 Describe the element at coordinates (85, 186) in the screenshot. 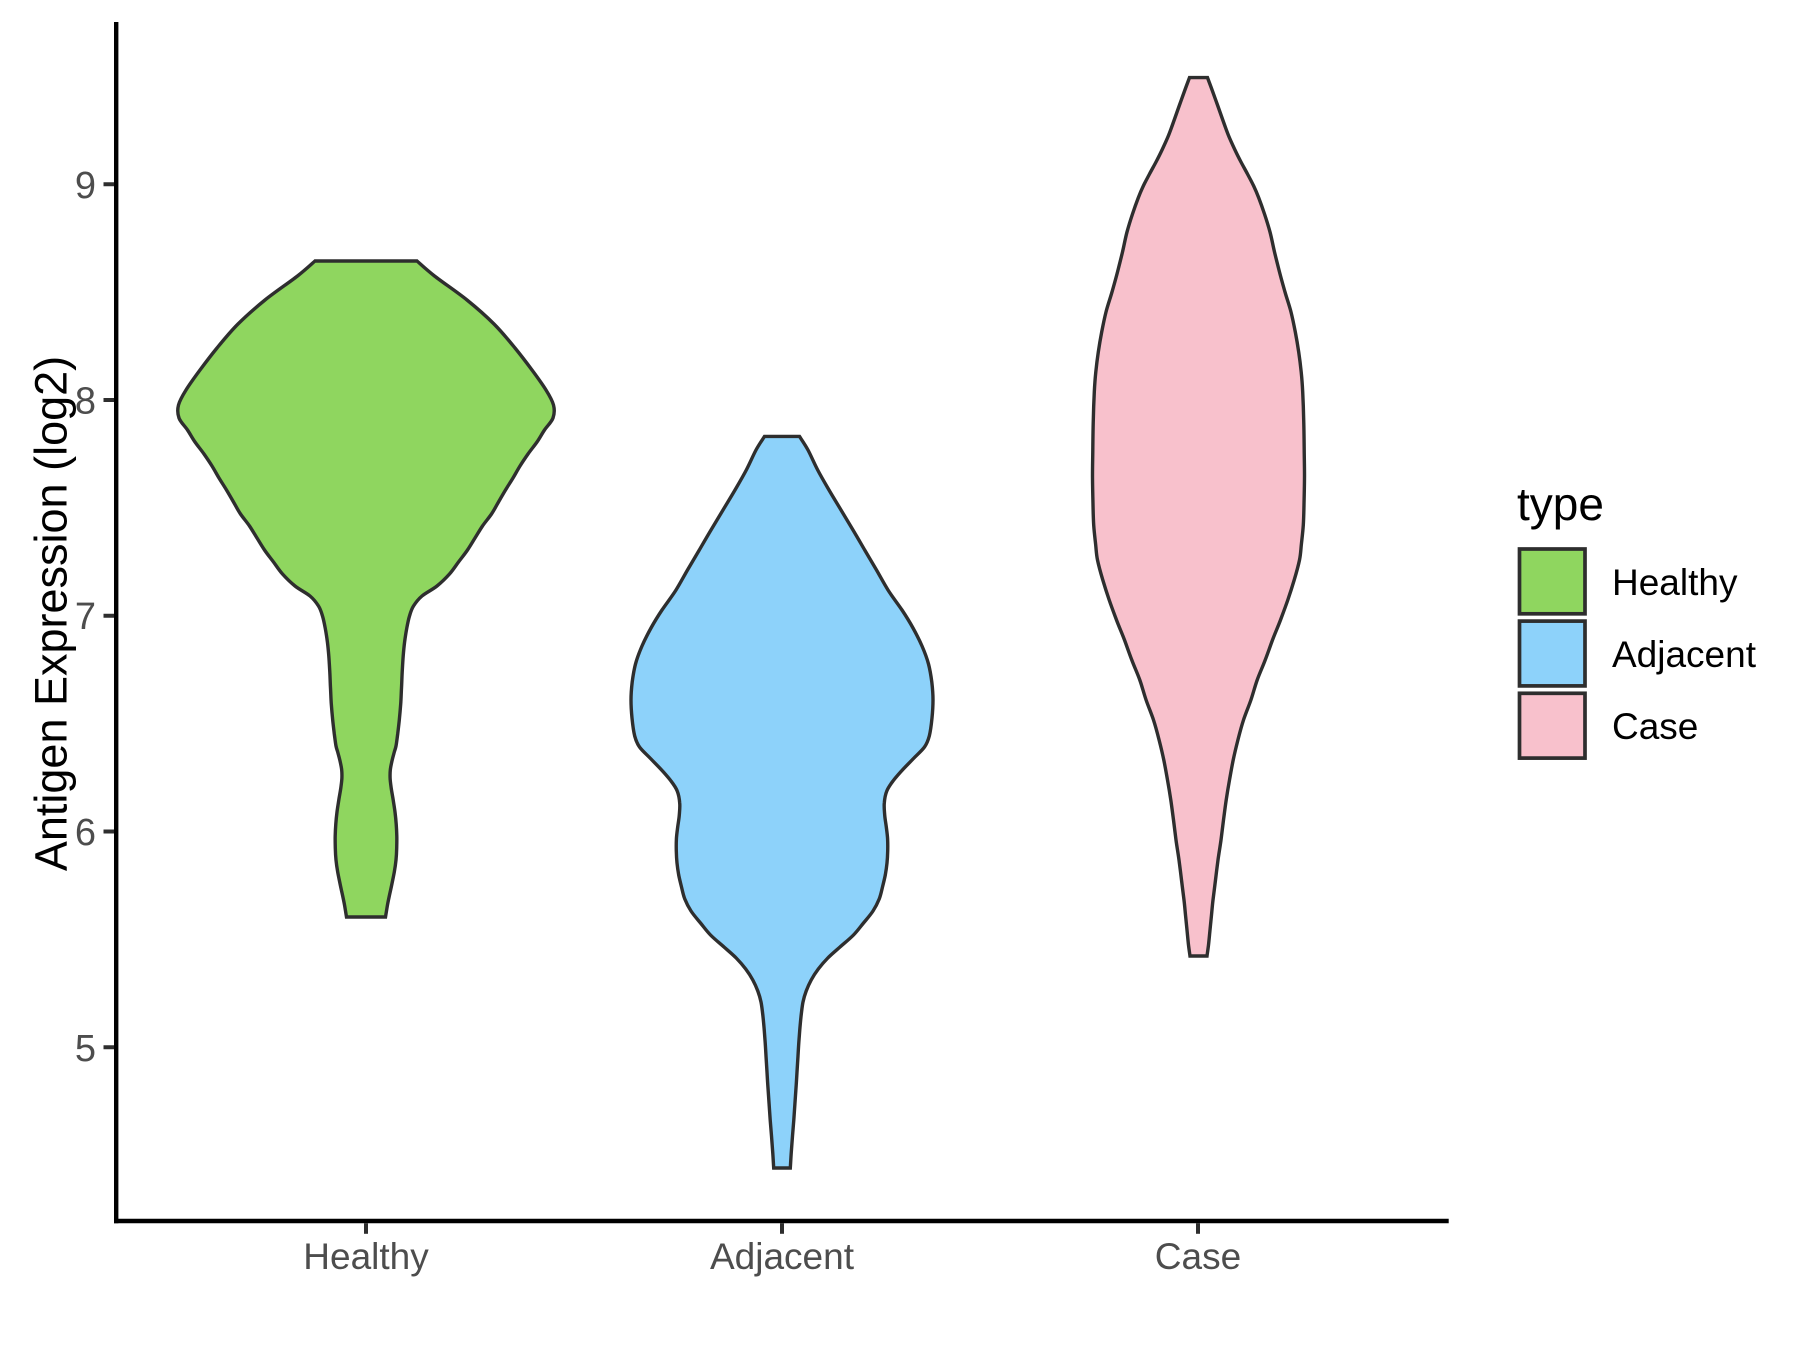

I see `svg-text: 9` at that location.